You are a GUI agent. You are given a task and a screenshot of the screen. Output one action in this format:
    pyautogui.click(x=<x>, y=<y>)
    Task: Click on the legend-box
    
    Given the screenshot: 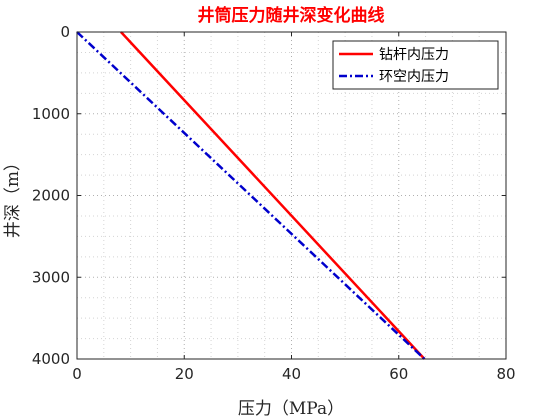 What is the action you would take?
    pyautogui.click(x=415, y=65)
    